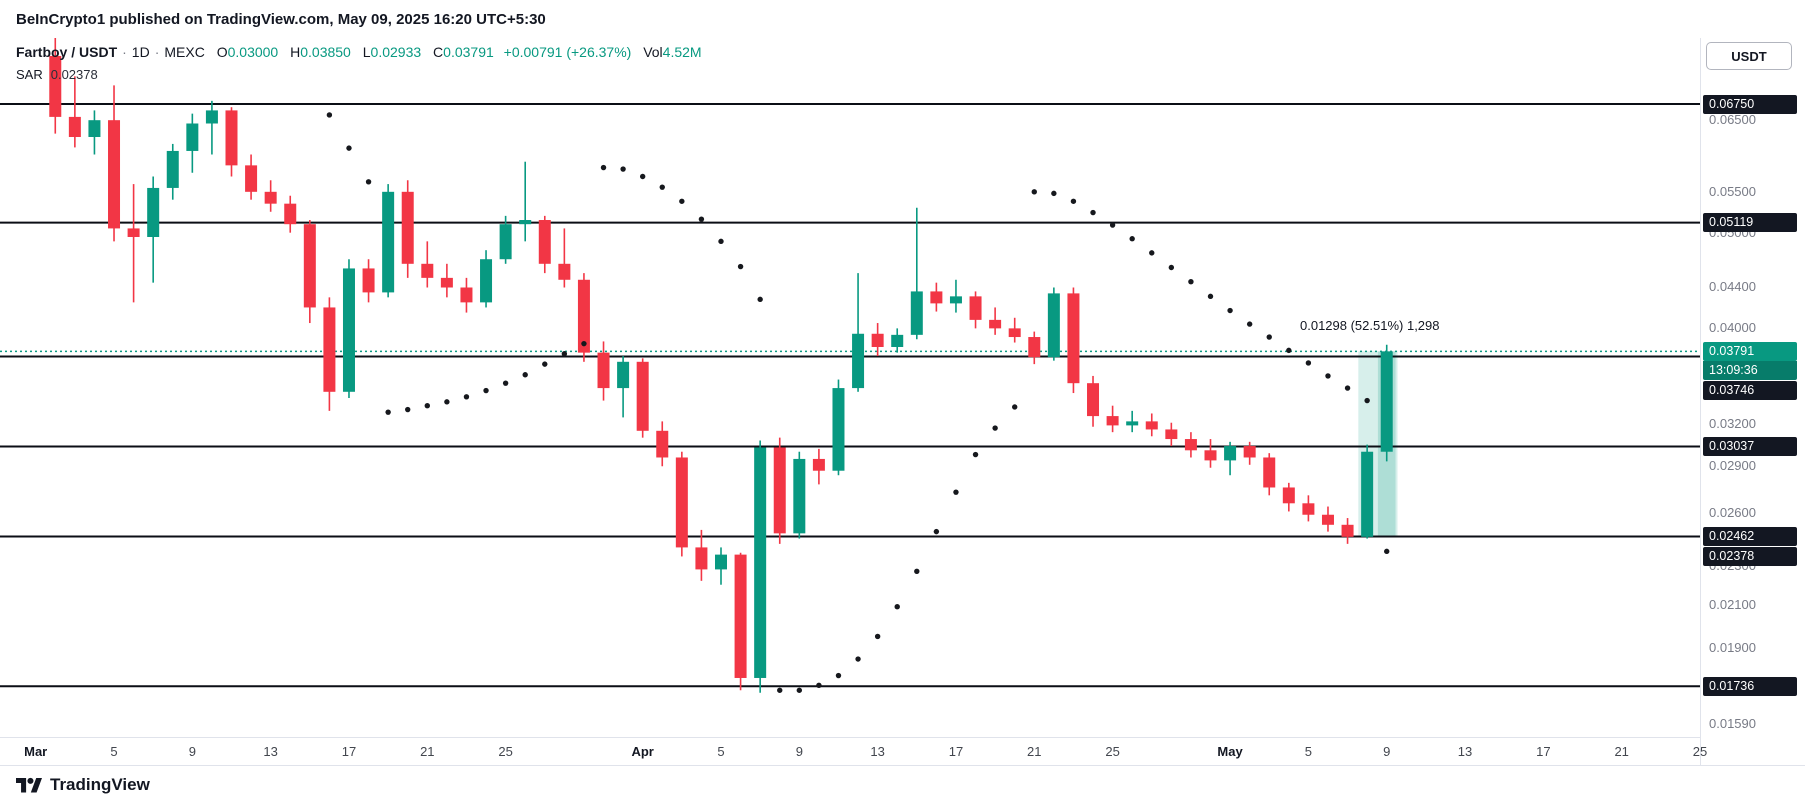 The width and height of the screenshot is (1805, 803). Describe the element at coordinates (1732, 723) in the screenshot. I see `price-tick-label: 0.01590` at that location.